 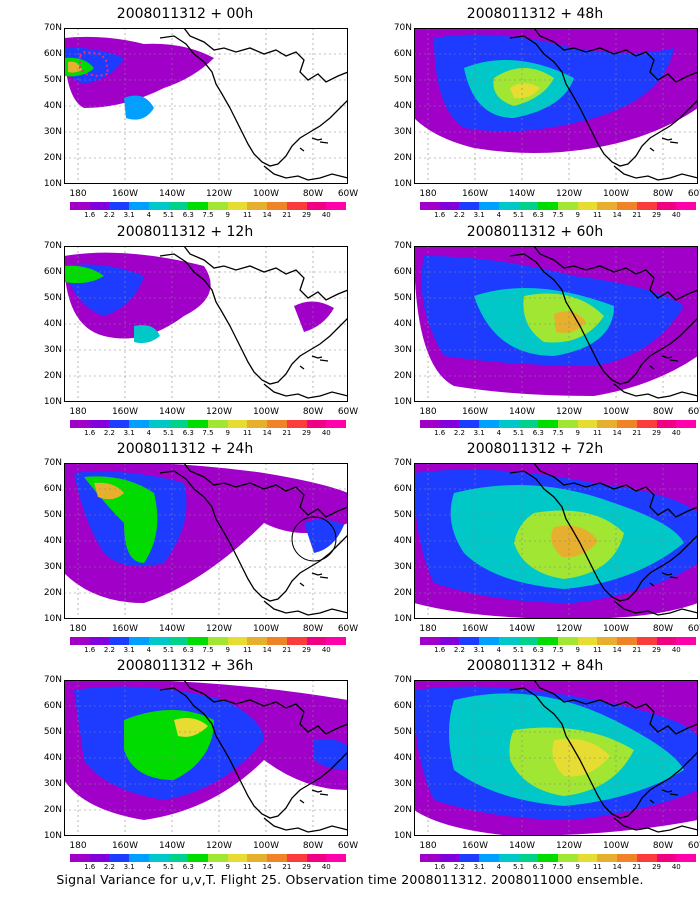 What do you see at coordinates (535, 14) in the screenshot?
I see `panel-title: 2008011312 + 48h` at bounding box center [535, 14].